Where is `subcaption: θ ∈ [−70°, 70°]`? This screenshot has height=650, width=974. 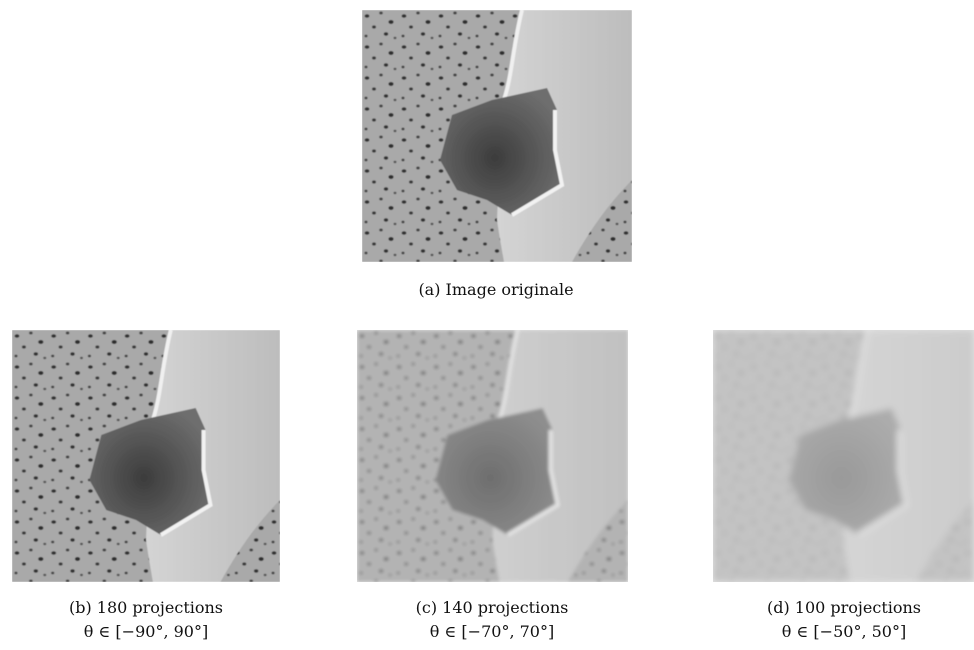 subcaption: θ ∈ [−70°, 70°] is located at coordinates (492, 631).